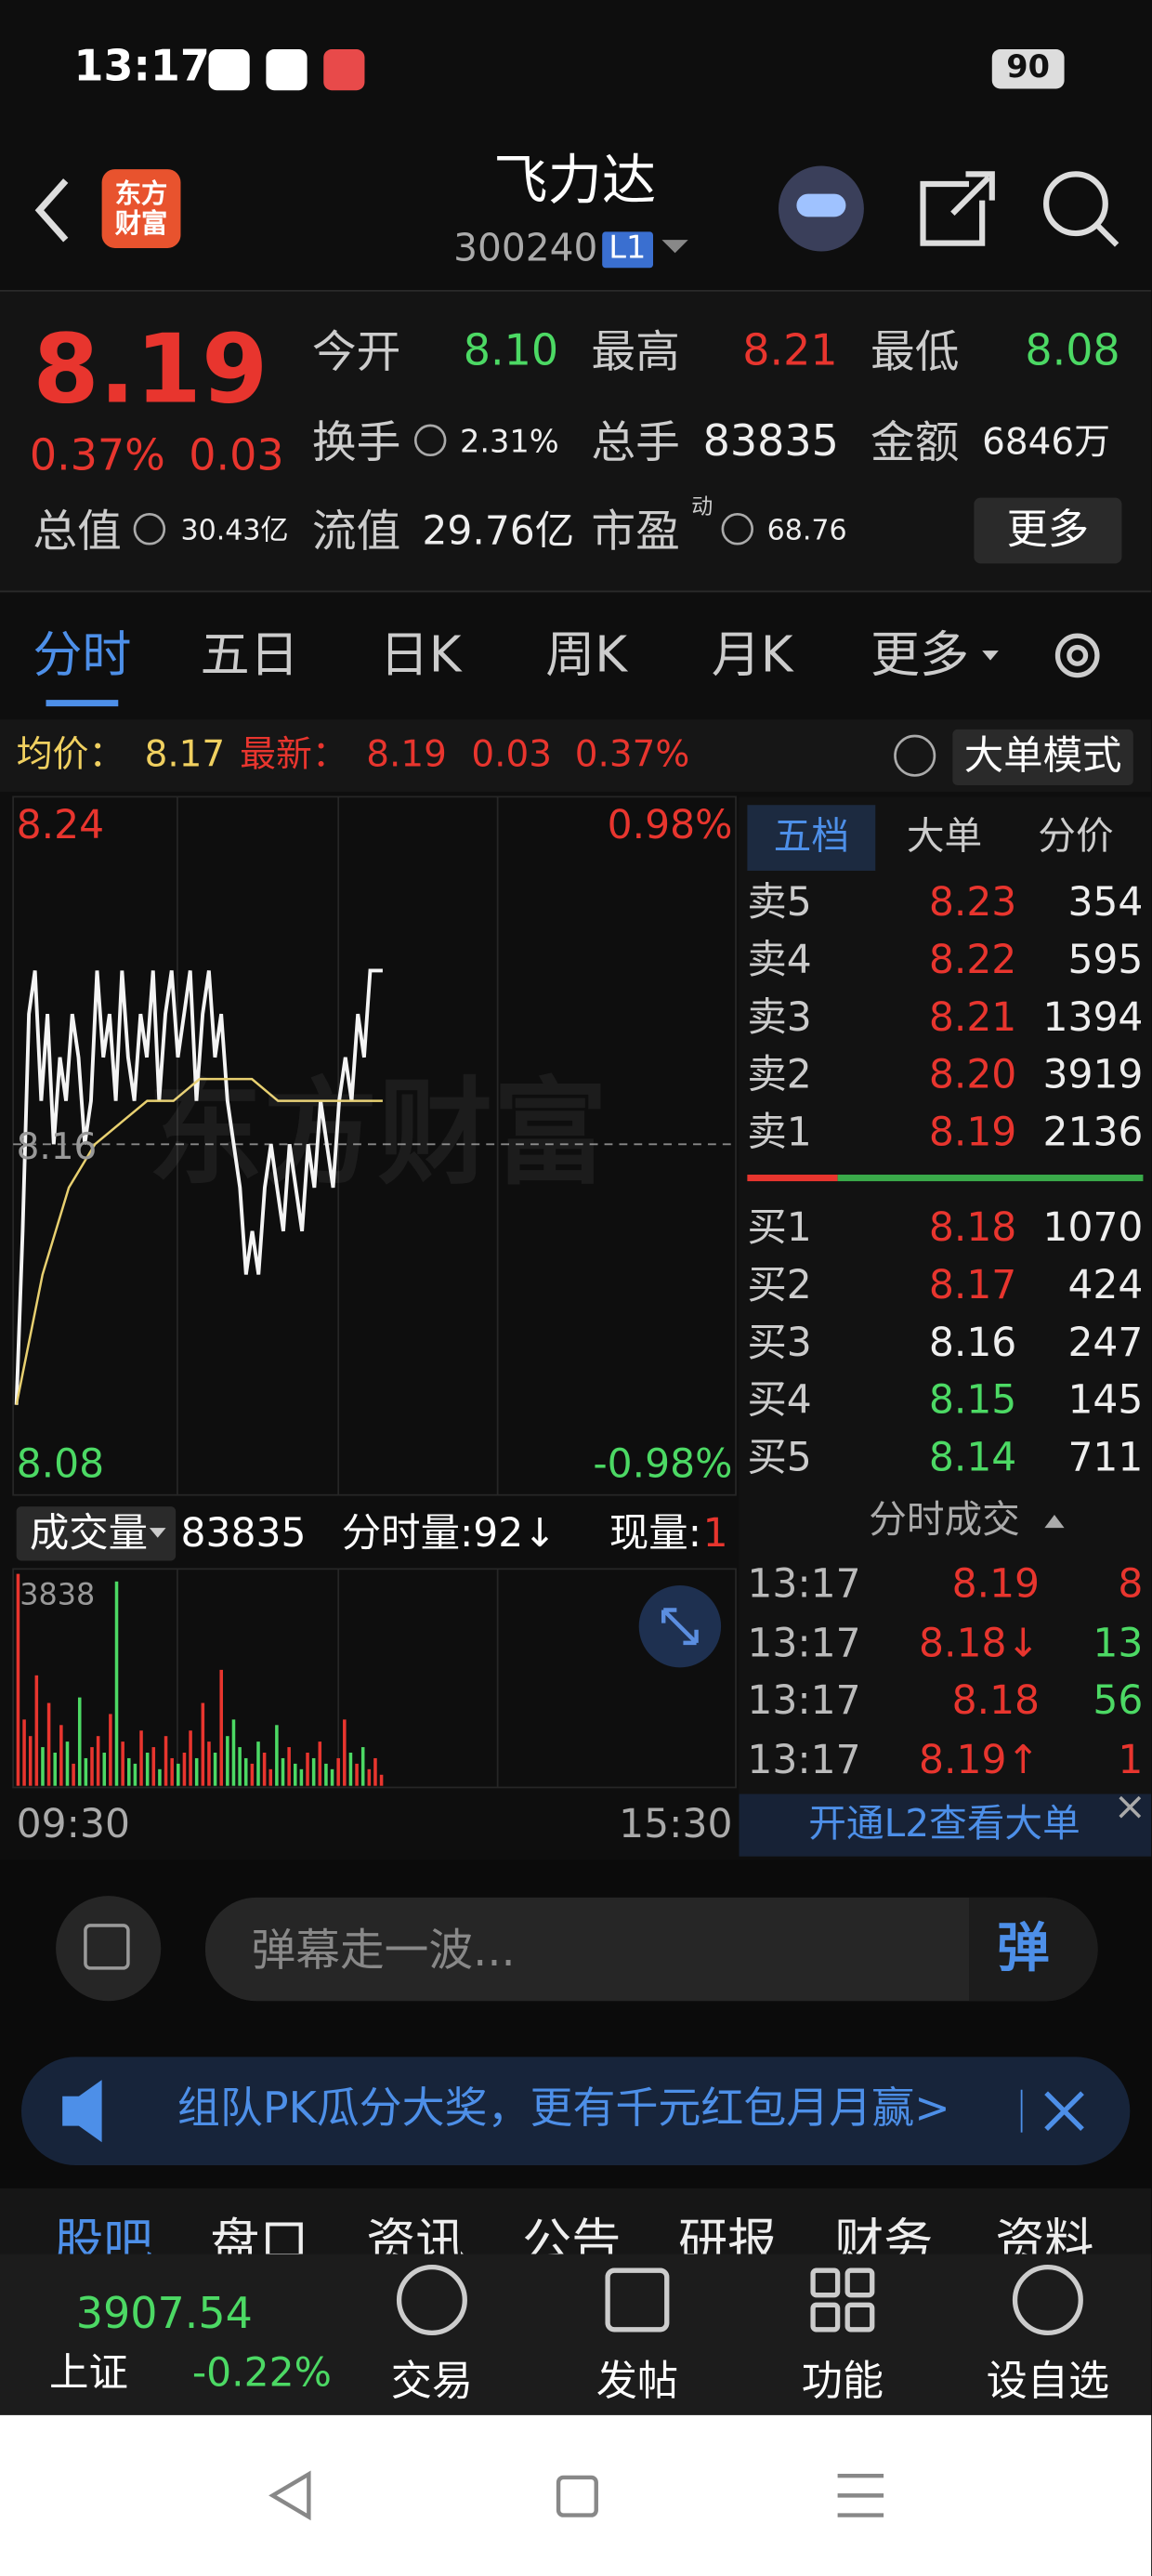 Image resolution: width=1152 pixels, height=2576 pixels. Describe the element at coordinates (804, 1642) in the screenshot. I see `trade-time: 13:17` at that location.